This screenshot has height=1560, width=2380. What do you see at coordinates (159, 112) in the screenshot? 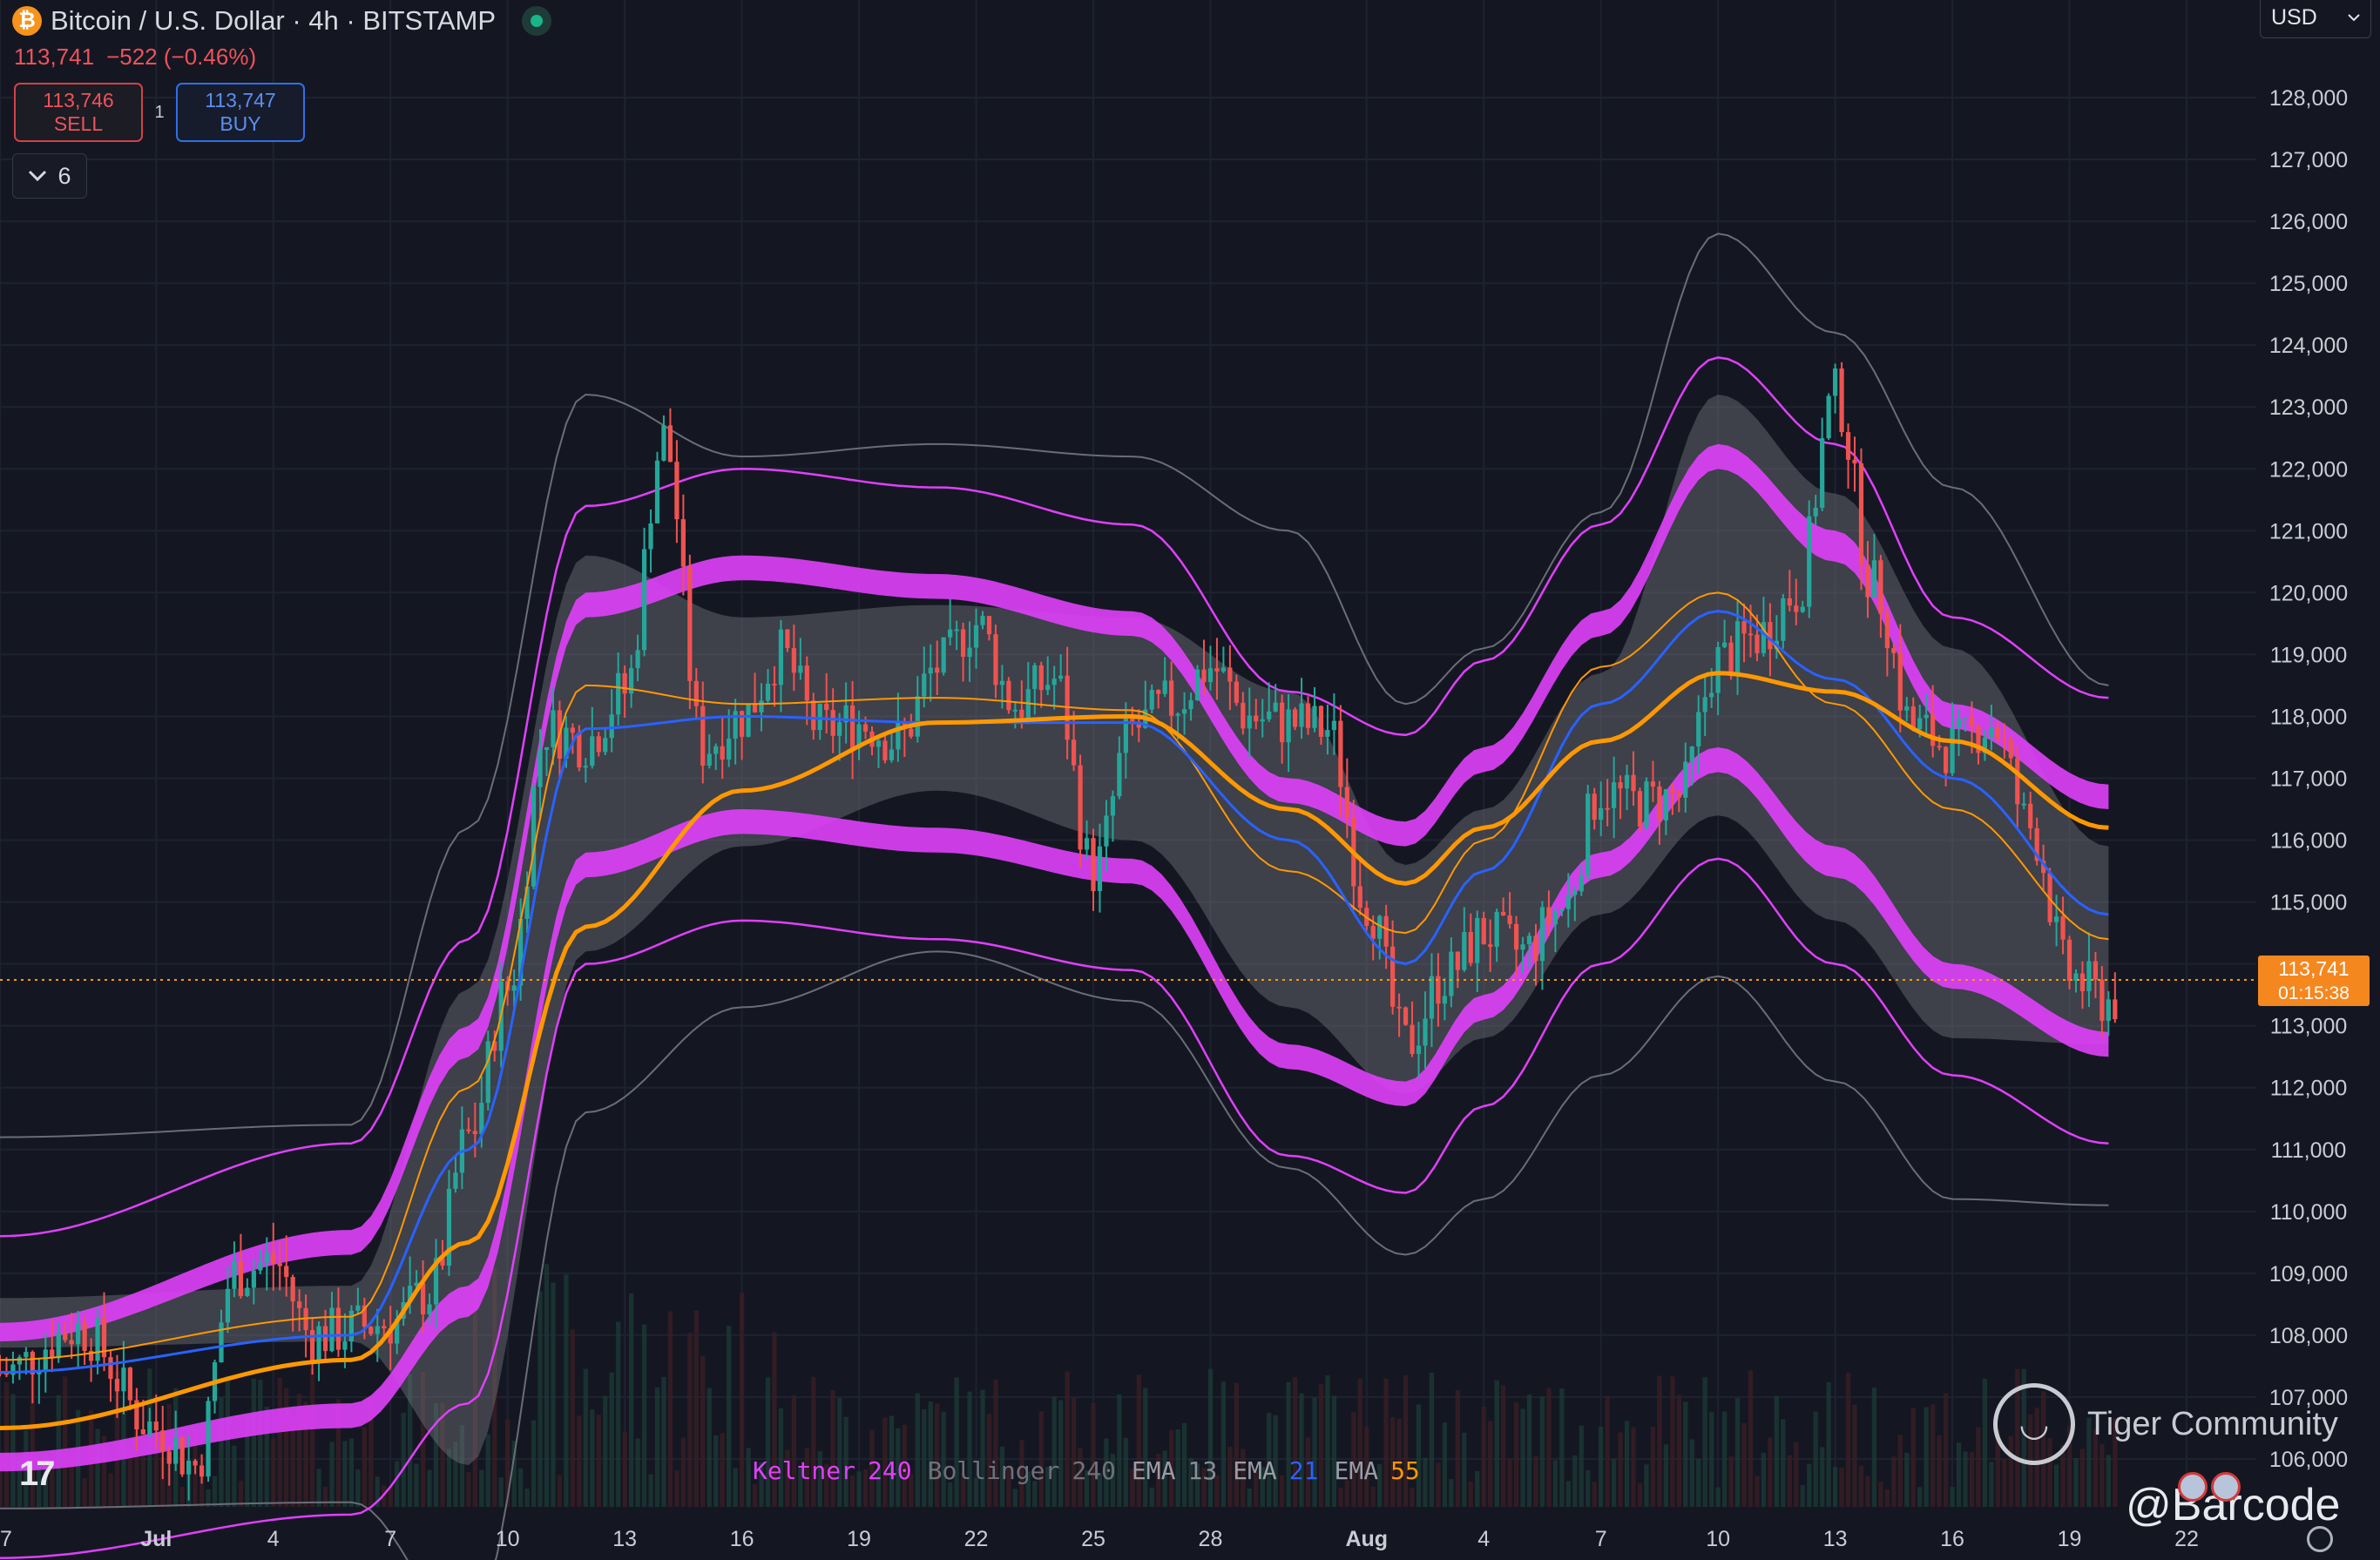
I see `order-quantity: 1` at bounding box center [159, 112].